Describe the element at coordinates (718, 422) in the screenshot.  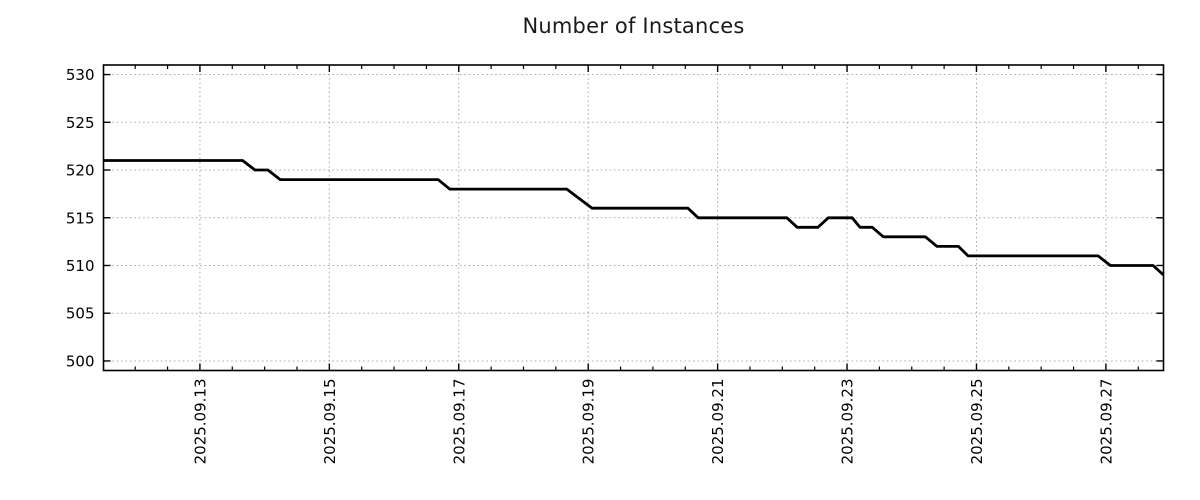
I see `x-tick-label: 2025.09.21` at that location.